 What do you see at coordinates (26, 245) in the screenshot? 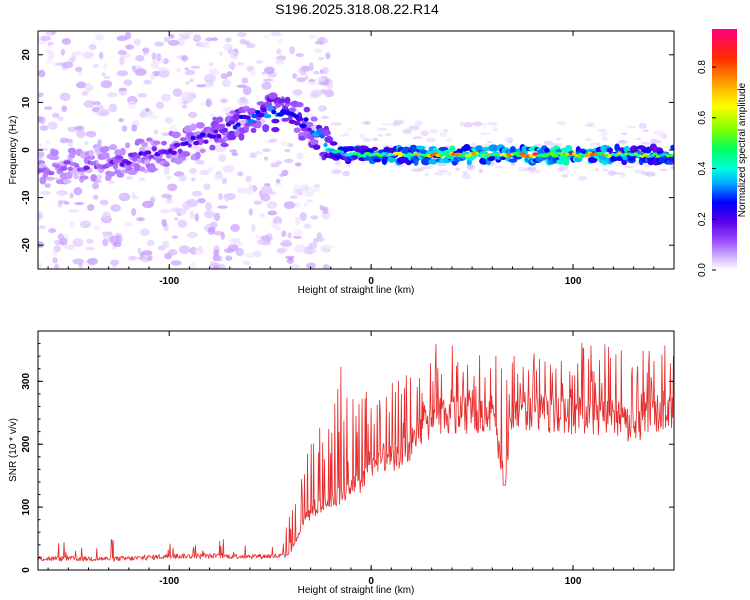
I see `spectrogram-y-tick-label: -20` at bounding box center [26, 245].